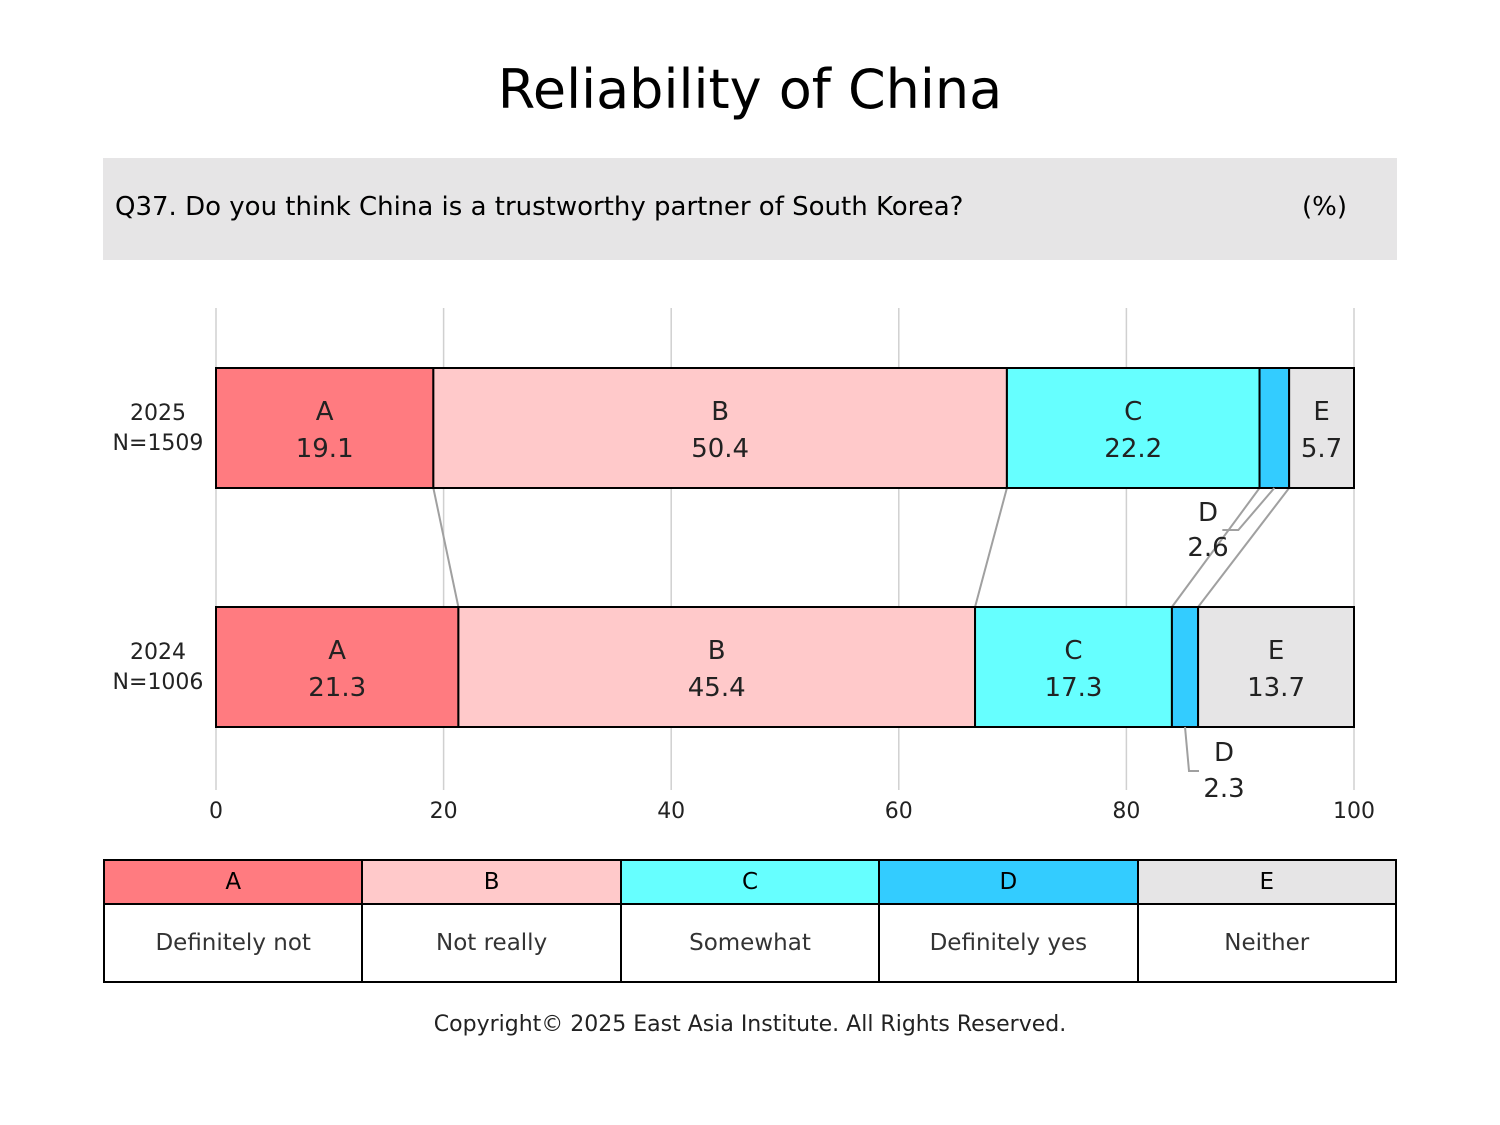 Image resolution: width=1500 pixels, height=1125 pixels. What do you see at coordinates (158, 443) in the screenshot?
I see `category-n-label: N=1509` at bounding box center [158, 443].